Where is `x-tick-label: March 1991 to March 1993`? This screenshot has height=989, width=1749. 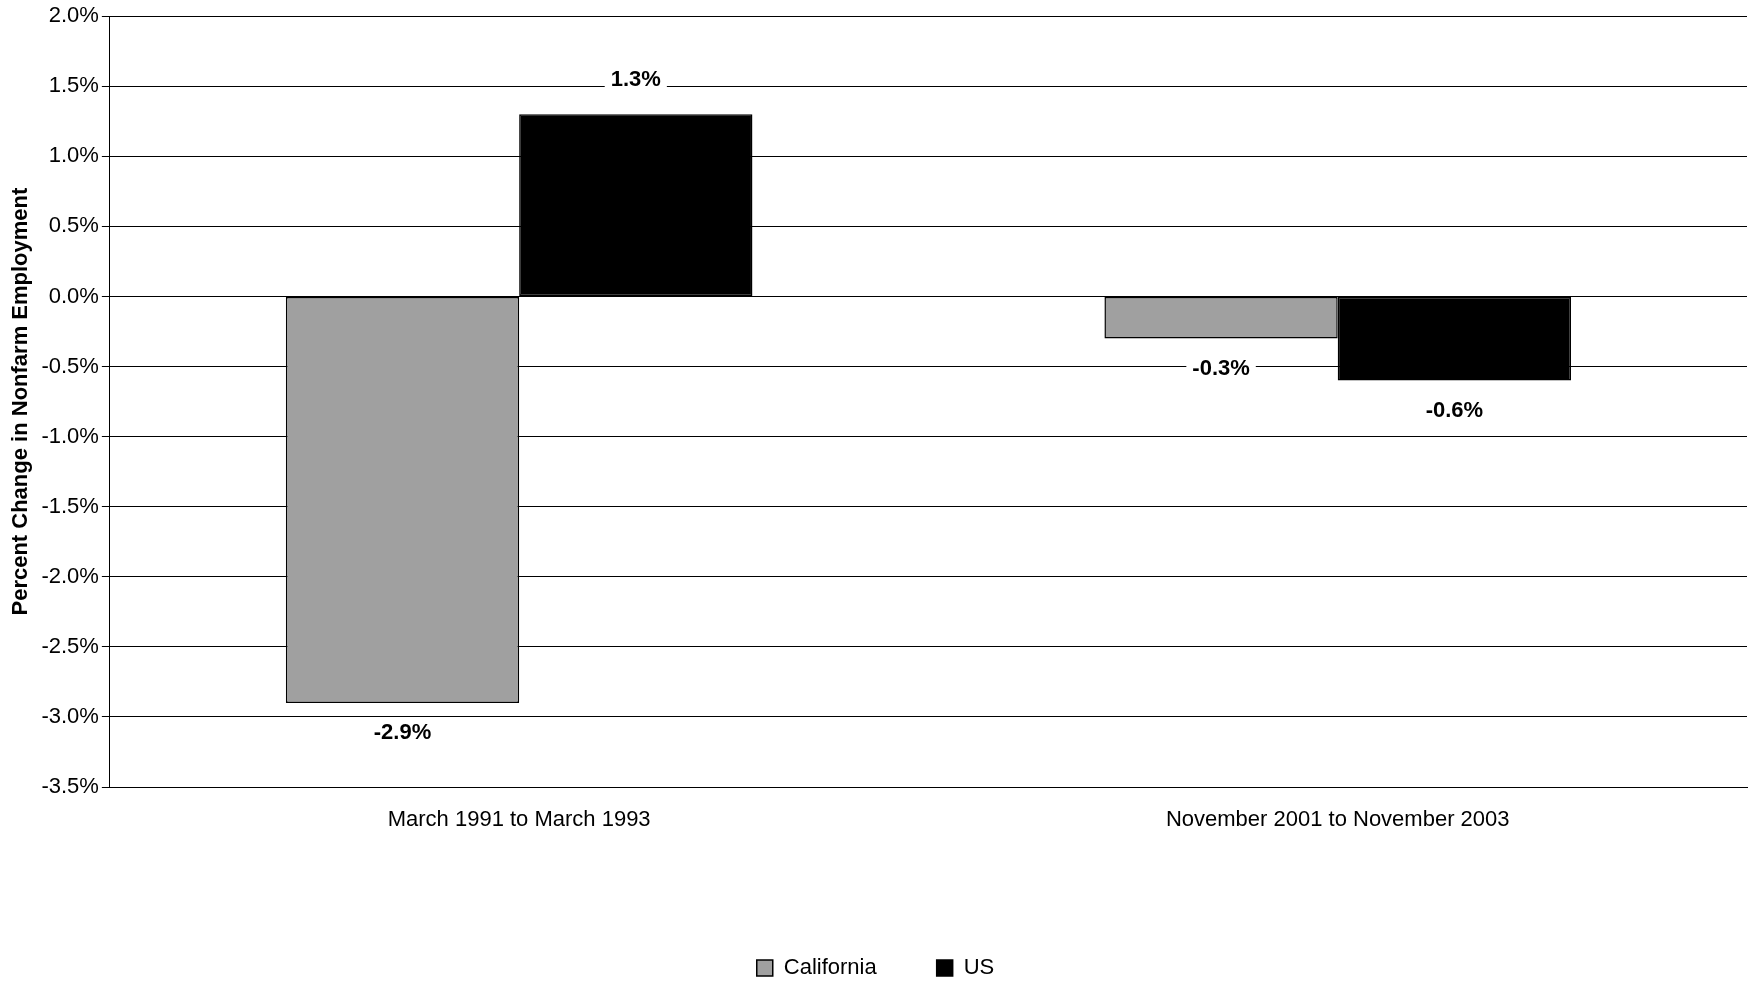
x-tick-label: March 1991 to March 1993 is located at coordinates (519, 819).